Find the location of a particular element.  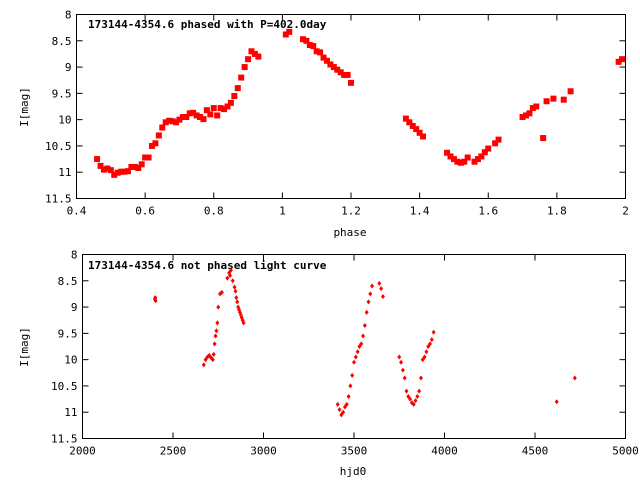

x-tick-label: 2000 is located at coordinates (82, 451).